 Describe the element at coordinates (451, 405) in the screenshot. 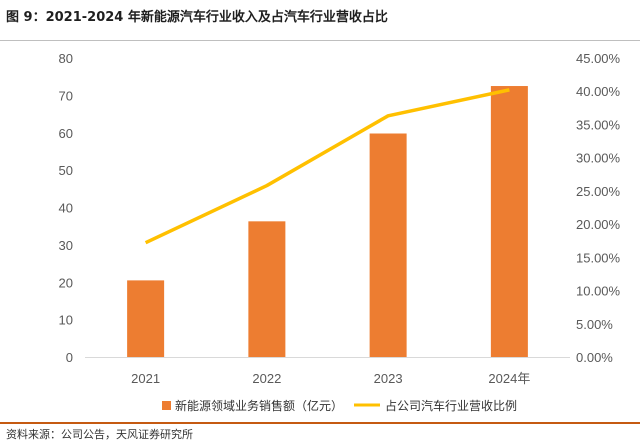

I see `legend-line-label: 占公司汽车行业营收比例` at that location.